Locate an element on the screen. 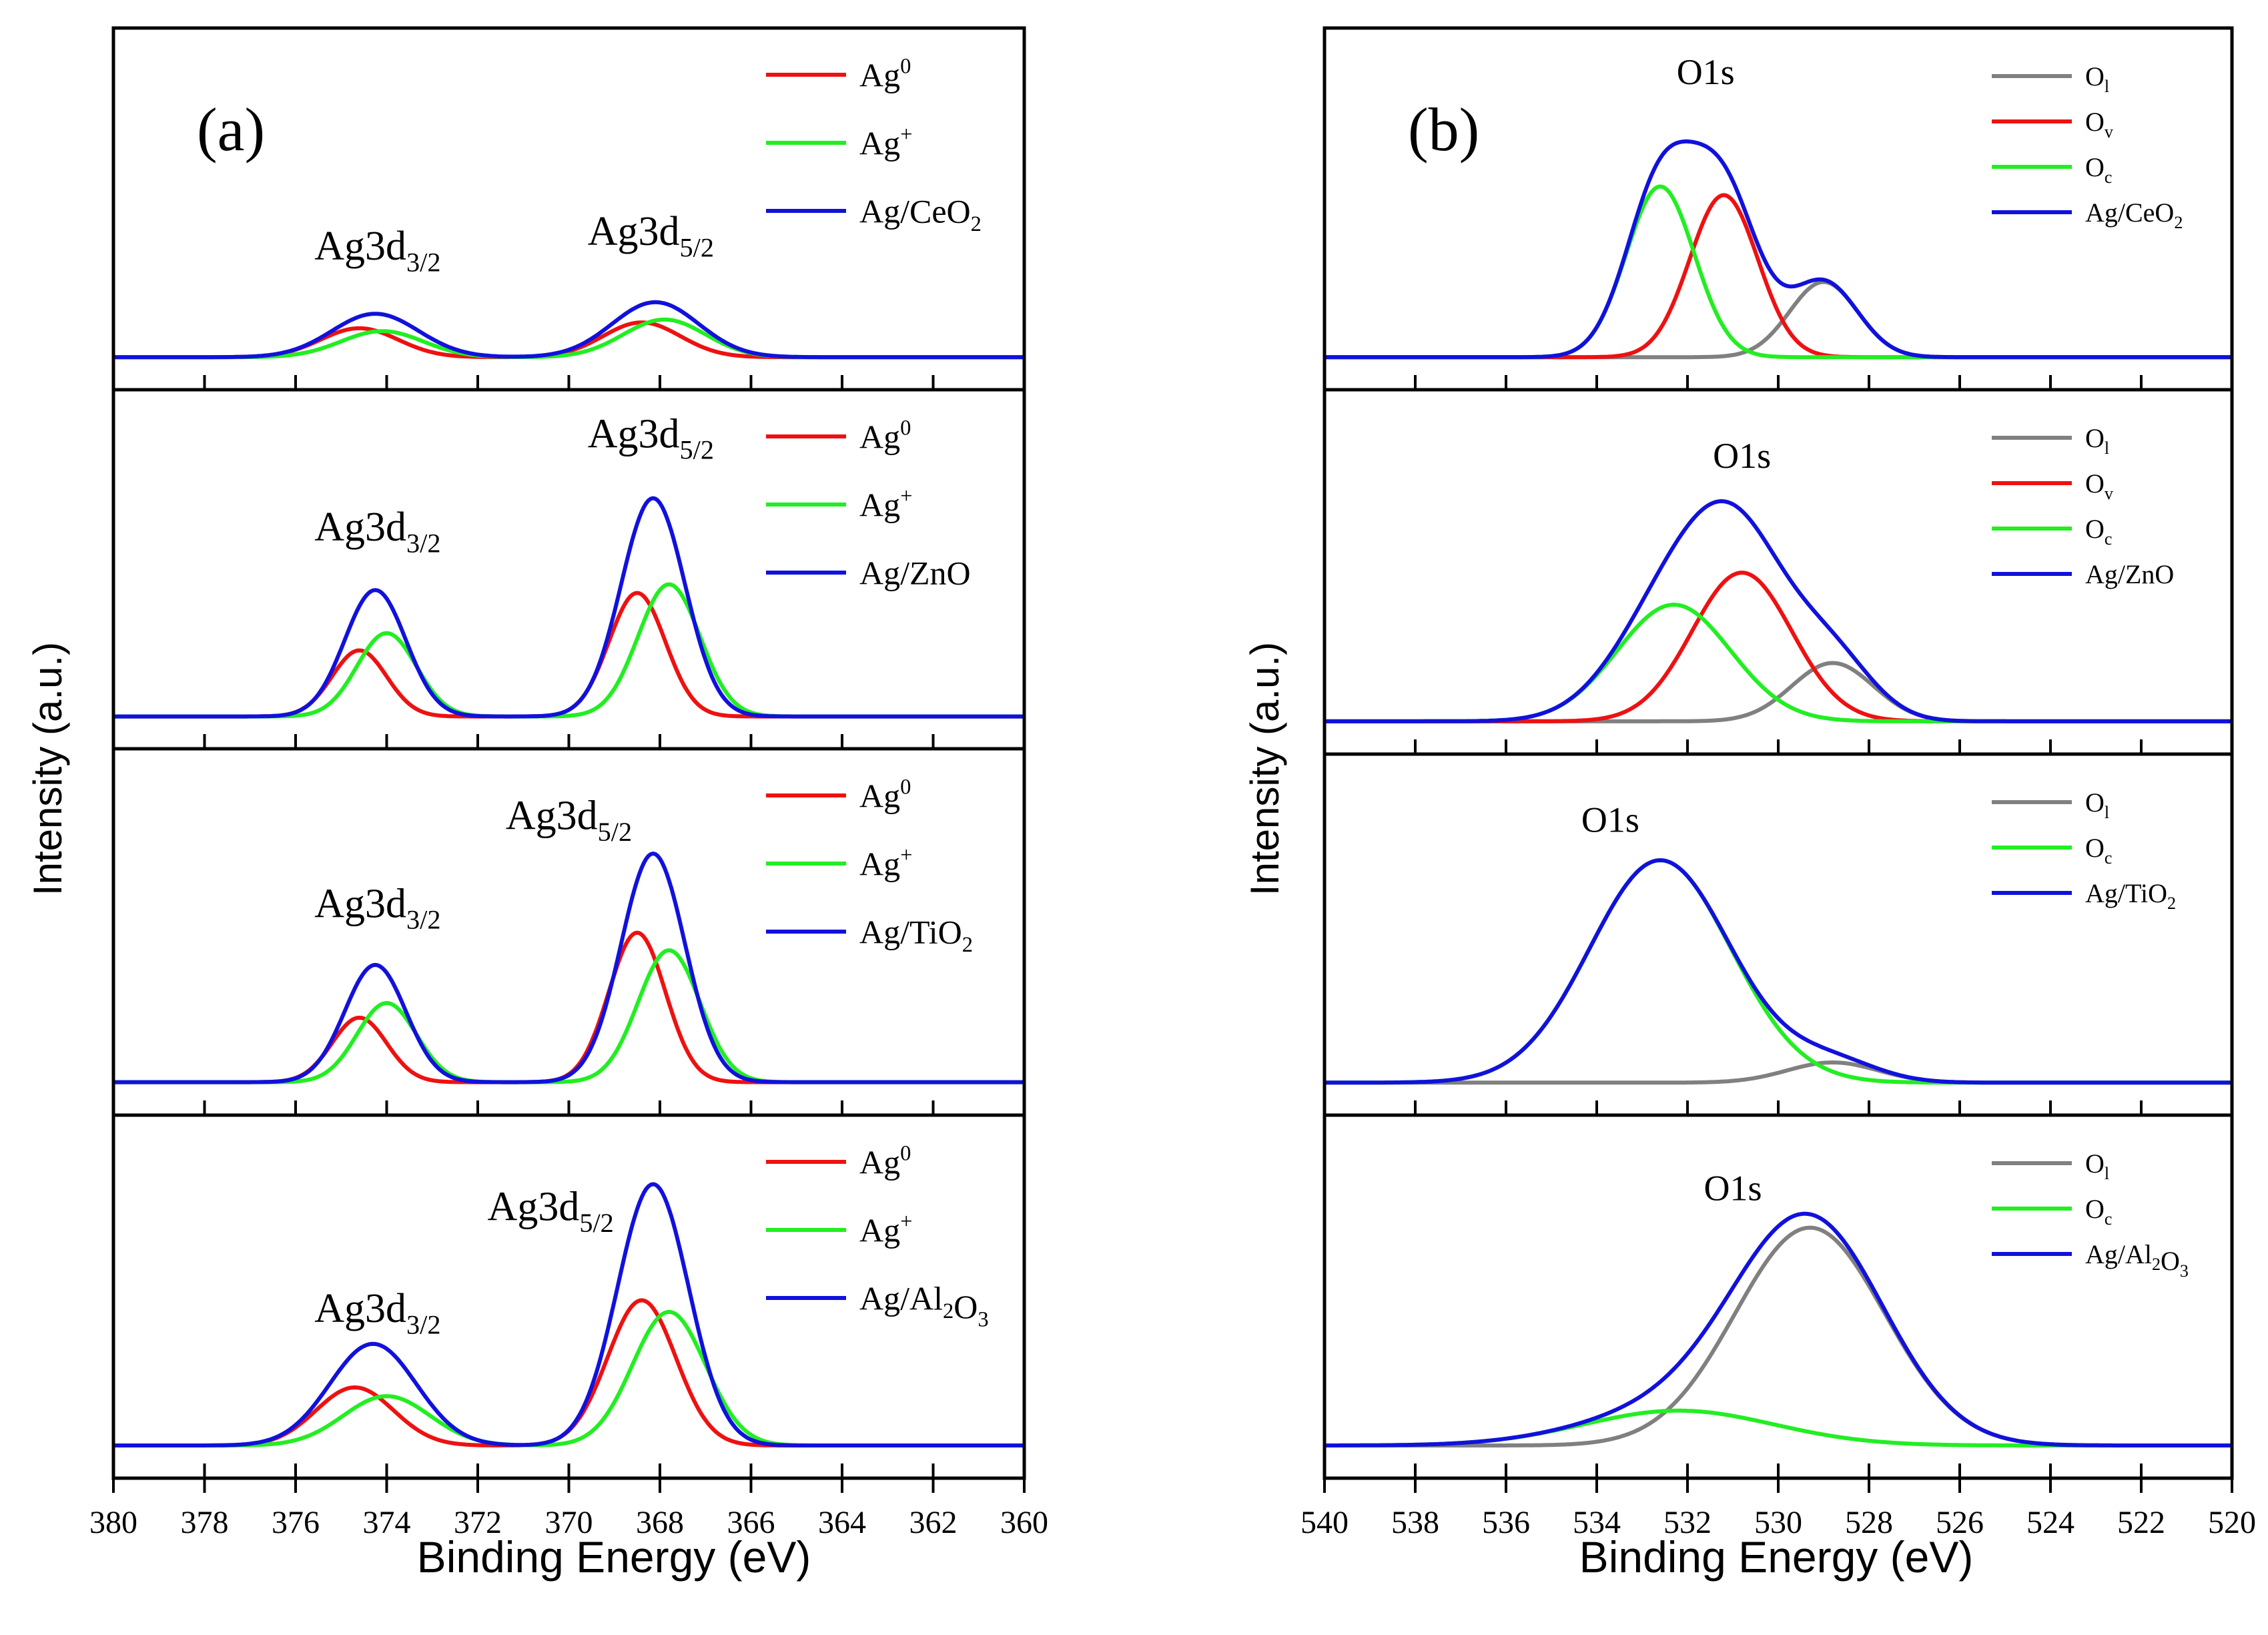  subplot-4: Ag0 Ag+ Ag/Al2O3 Ag3d3/2 Ag3d5/2 is located at coordinates (568, 1303).